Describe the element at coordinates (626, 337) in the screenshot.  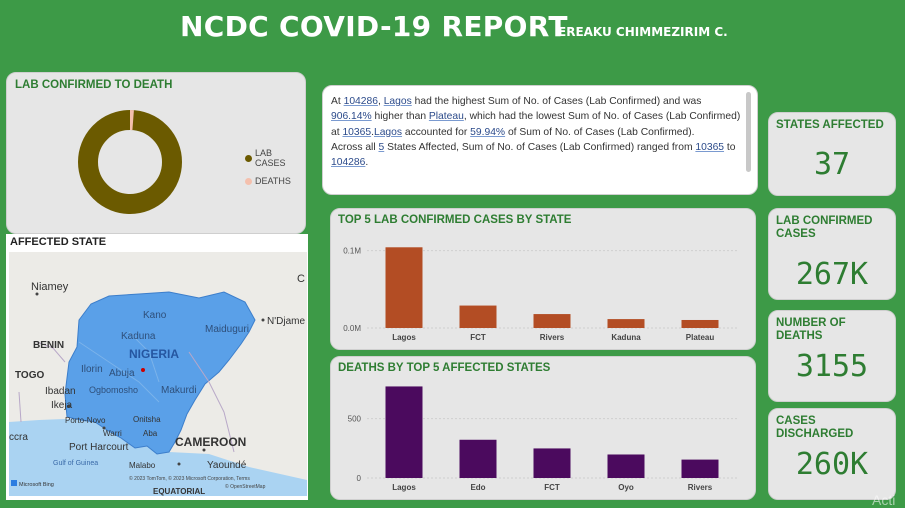
I see `x-tick-label: Kaduna` at that location.